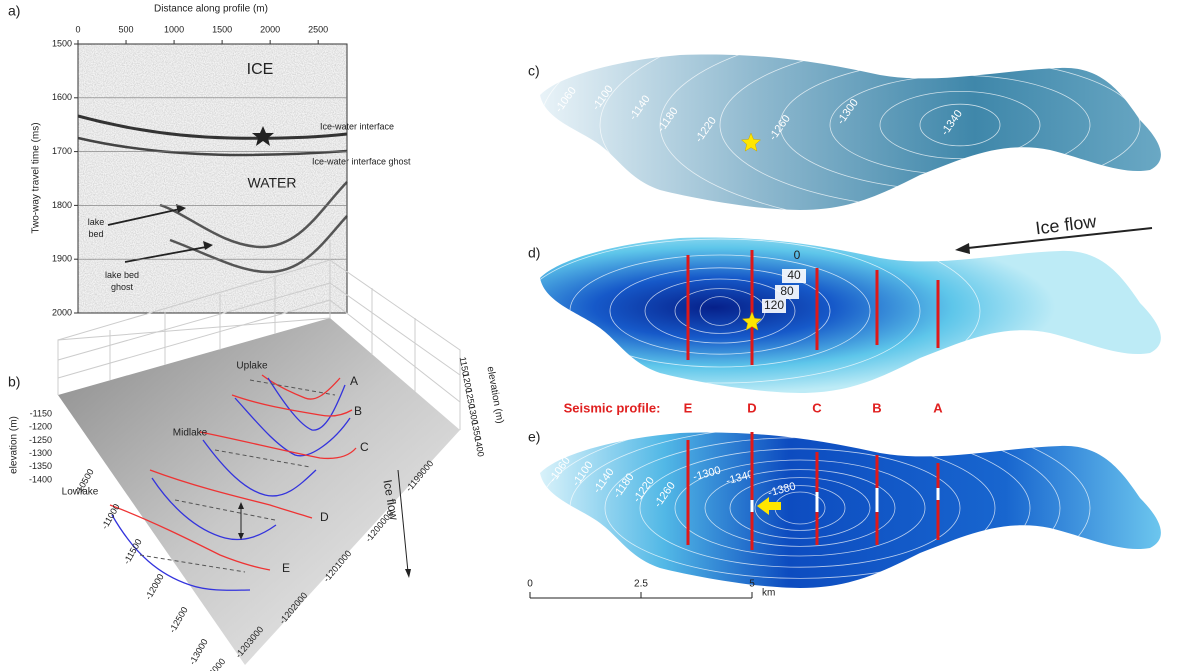  I want to click on contour-label: 40, so click(794, 275).